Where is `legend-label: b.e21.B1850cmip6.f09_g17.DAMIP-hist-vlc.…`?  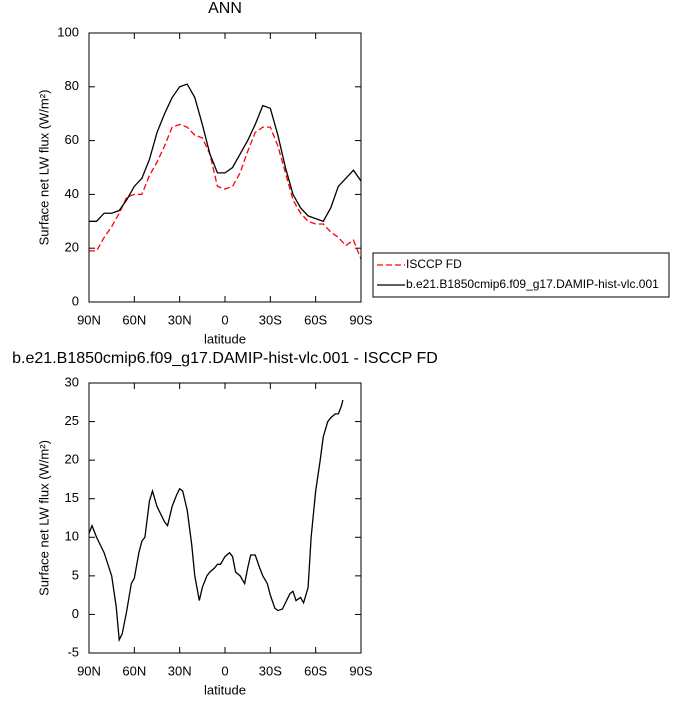
legend-label: b.e21.B1850cmip6.f09_g17.DAMIP-hist-vlc.… is located at coordinates (532, 284).